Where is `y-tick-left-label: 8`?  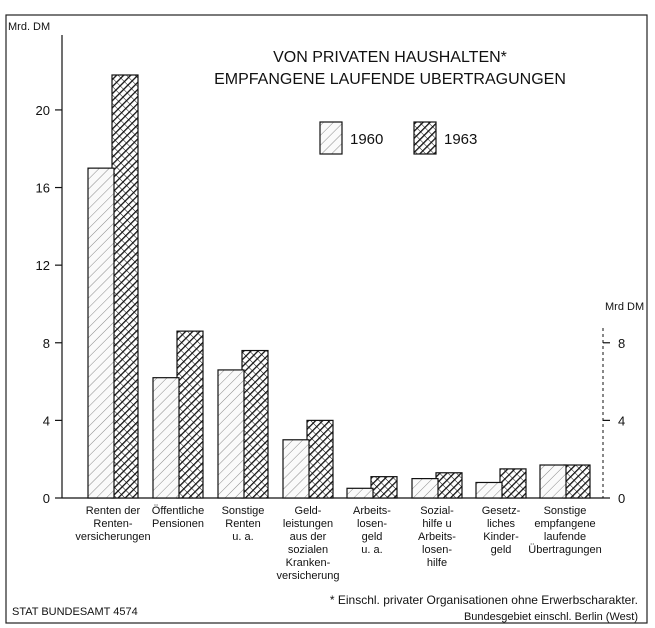
y-tick-left-label: 8 is located at coordinates (46, 343).